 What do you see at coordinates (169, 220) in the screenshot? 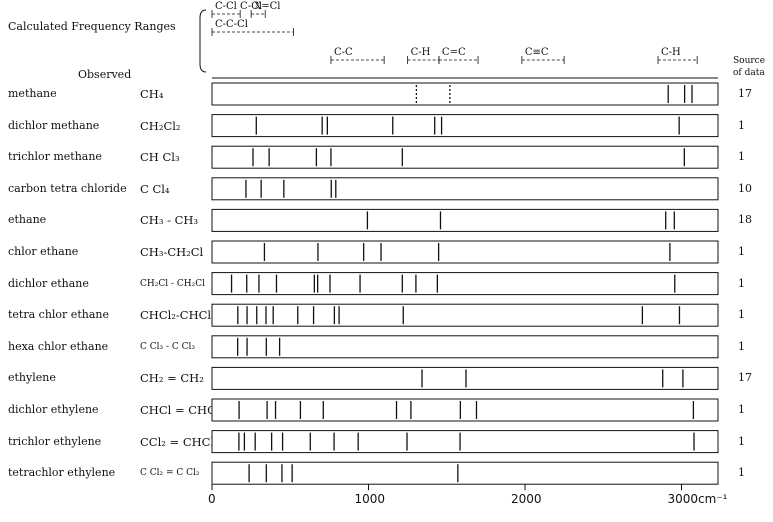
I see `compound-formula: CH₃ - CH₃` at bounding box center [169, 220].